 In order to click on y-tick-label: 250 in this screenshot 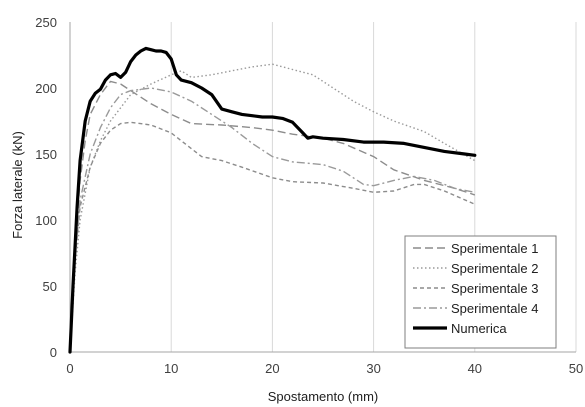, I will do `click(46, 22)`.